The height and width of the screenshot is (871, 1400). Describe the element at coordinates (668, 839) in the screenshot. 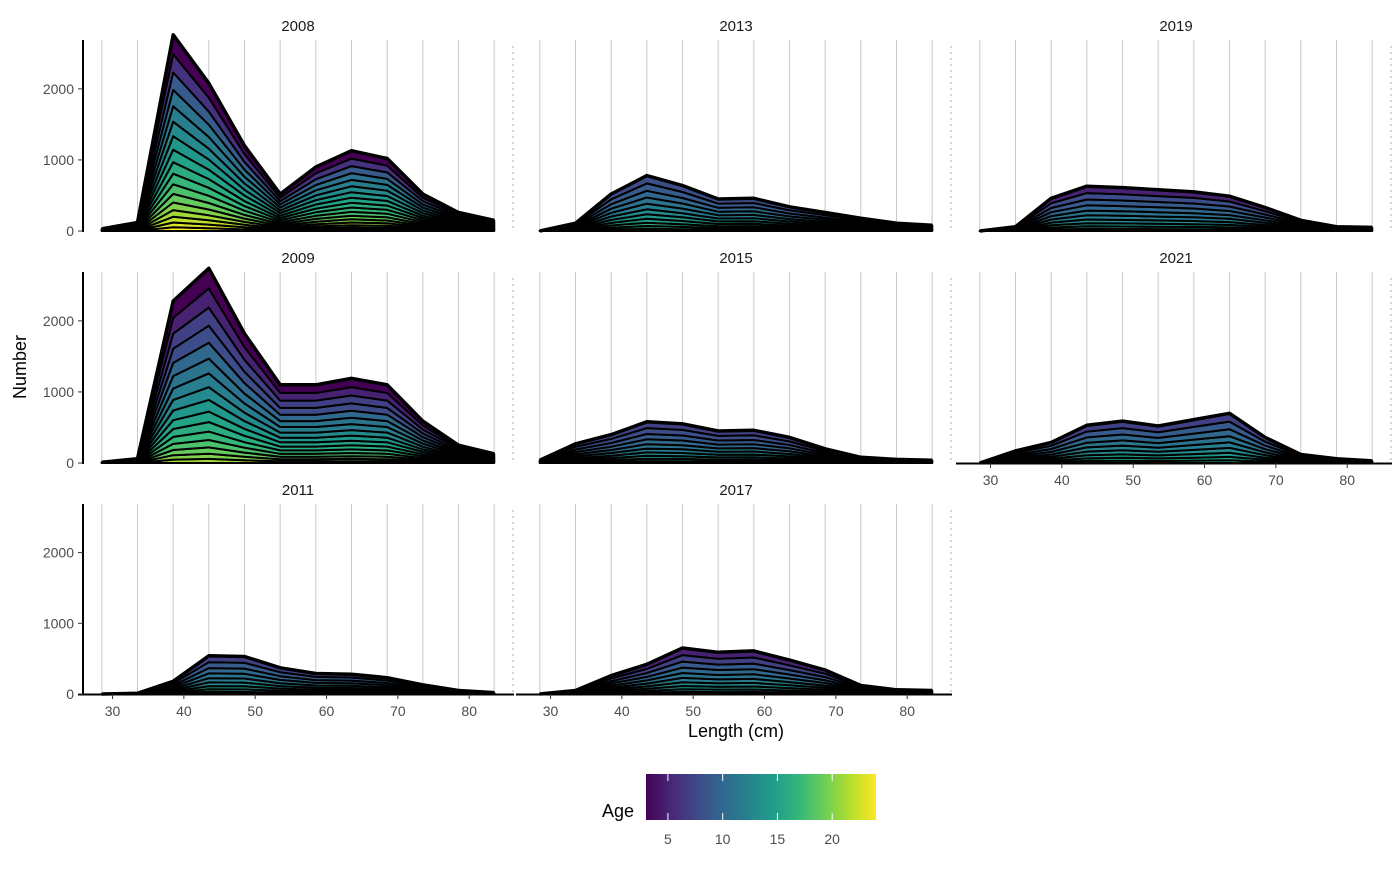

I see `legend-tick-label: 5` at that location.